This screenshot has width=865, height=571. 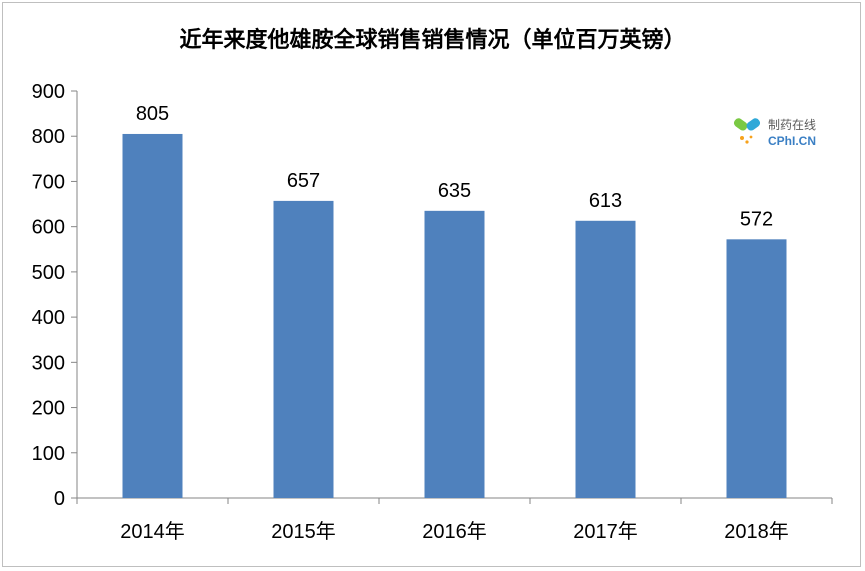 I want to click on y-tick-label: 600, so click(x=48, y=228).